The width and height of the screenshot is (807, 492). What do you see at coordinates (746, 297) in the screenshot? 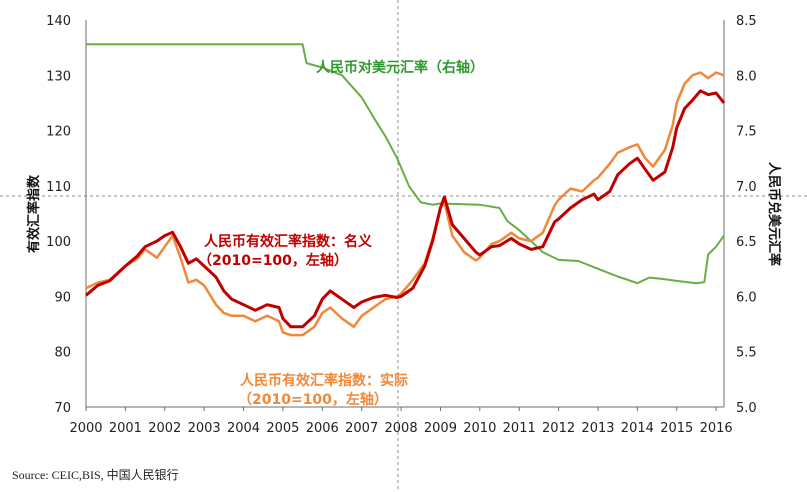
I see `right-tick-label: 6.0` at bounding box center [746, 297].